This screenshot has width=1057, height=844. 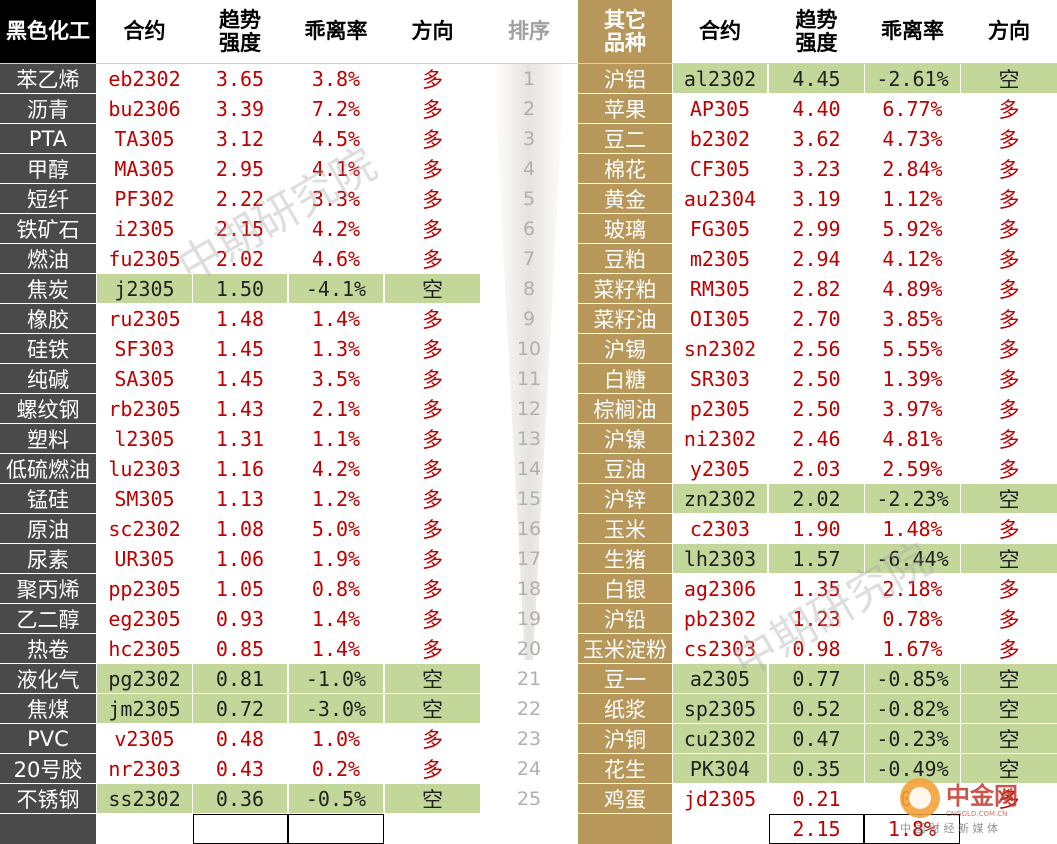 I want to click on right-row-name: 豆粕, so click(x=625, y=258).